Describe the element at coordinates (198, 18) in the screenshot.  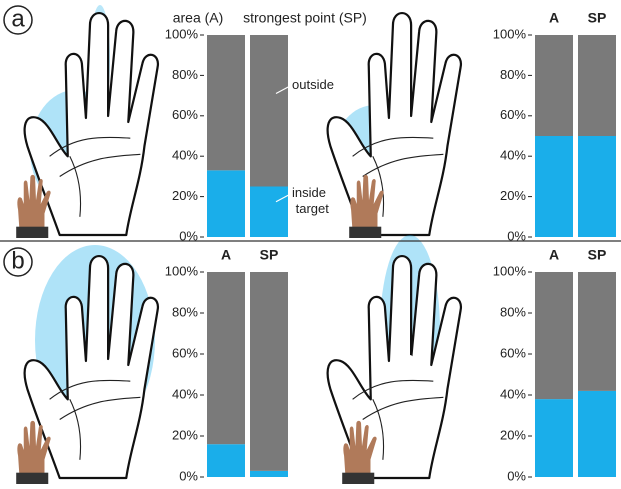
I see `category-label: area (A)` at that location.